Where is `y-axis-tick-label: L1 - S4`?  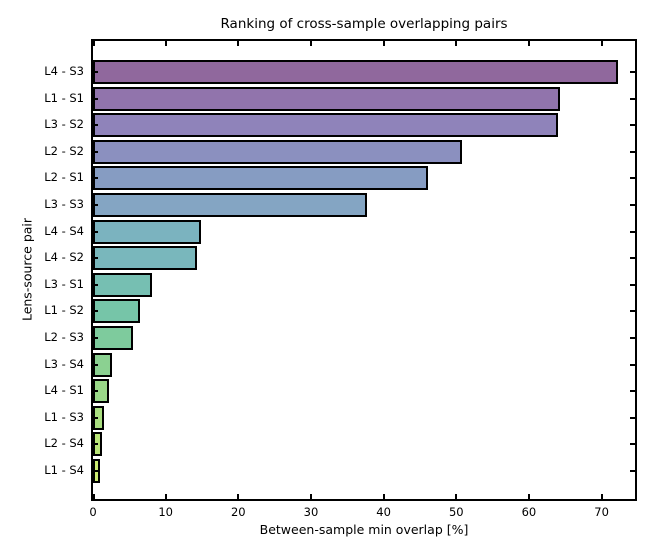
y-axis-tick-label: L1 - S4 is located at coordinates (64, 470).